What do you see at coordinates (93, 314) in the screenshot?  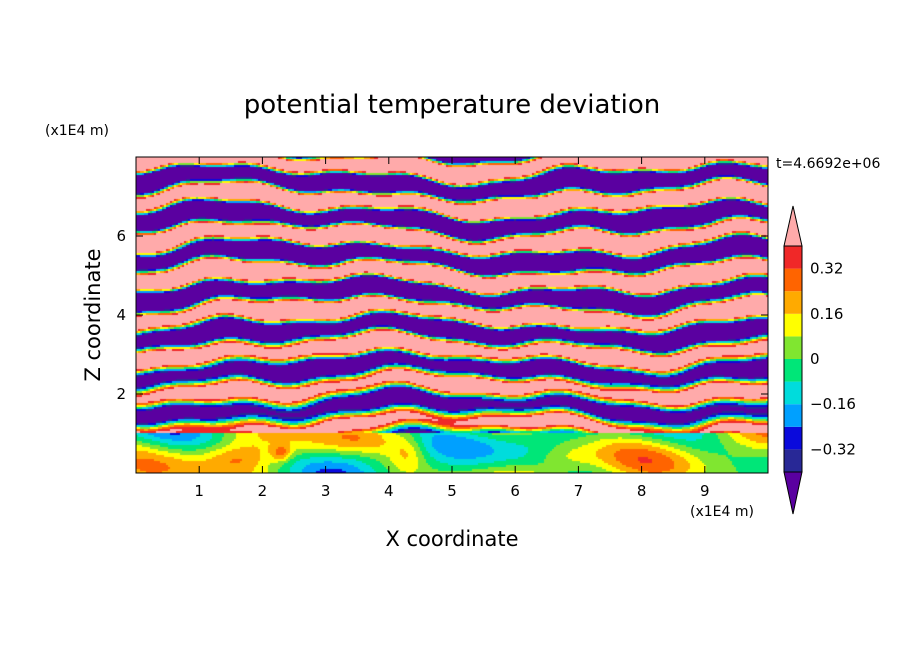 I see `y-axis-title: Z coordinate` at bounding box center [93, 314].